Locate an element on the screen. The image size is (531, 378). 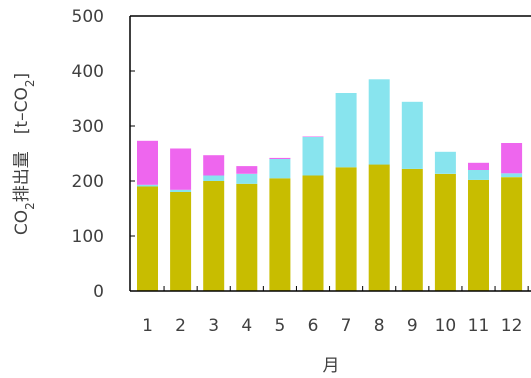
y-axis-title-main: 排出量 [t–CO is located at coordinates (22, 144).